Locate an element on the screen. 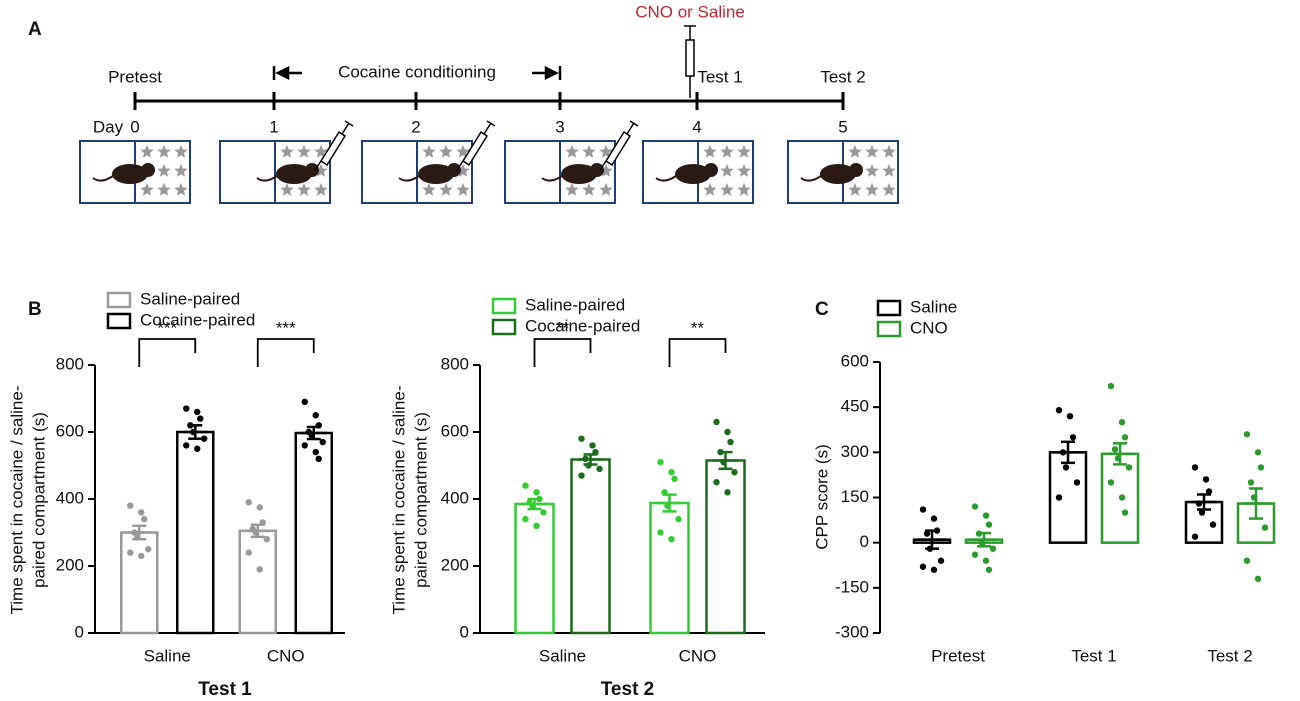  y-tick-label: 150 is located at coordinates (855, 496).